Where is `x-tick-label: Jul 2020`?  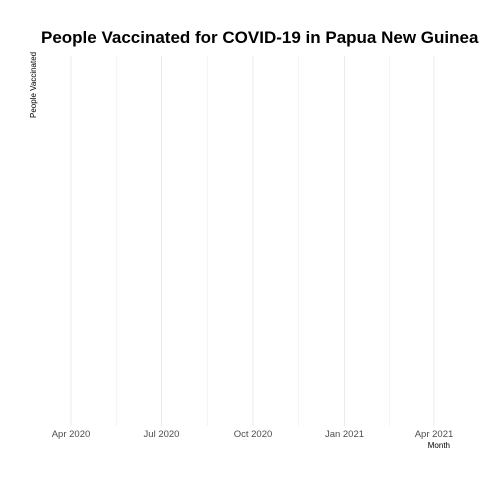
x-tick-label: Jul 2020 is located at coordinates (162, 434).